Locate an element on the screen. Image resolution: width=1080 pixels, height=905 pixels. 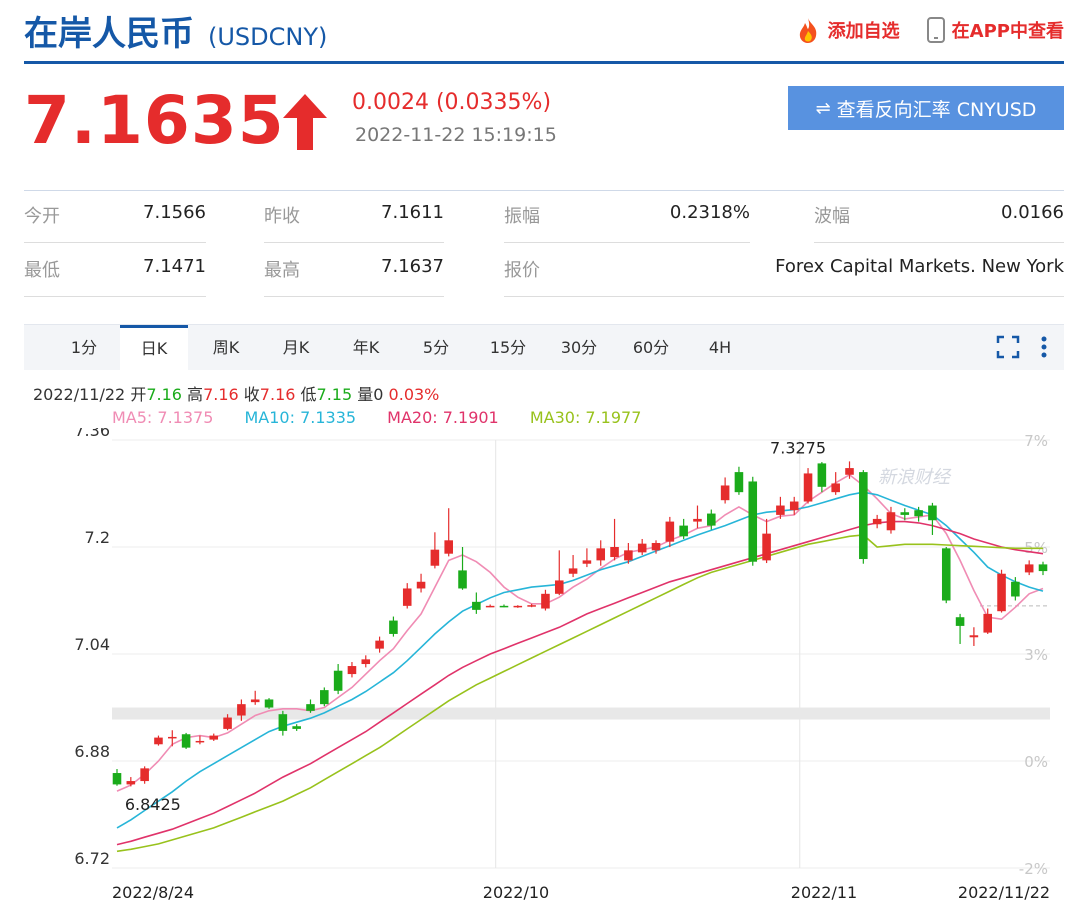
tab-60min: 60分 is located at coordinates (651, 347).